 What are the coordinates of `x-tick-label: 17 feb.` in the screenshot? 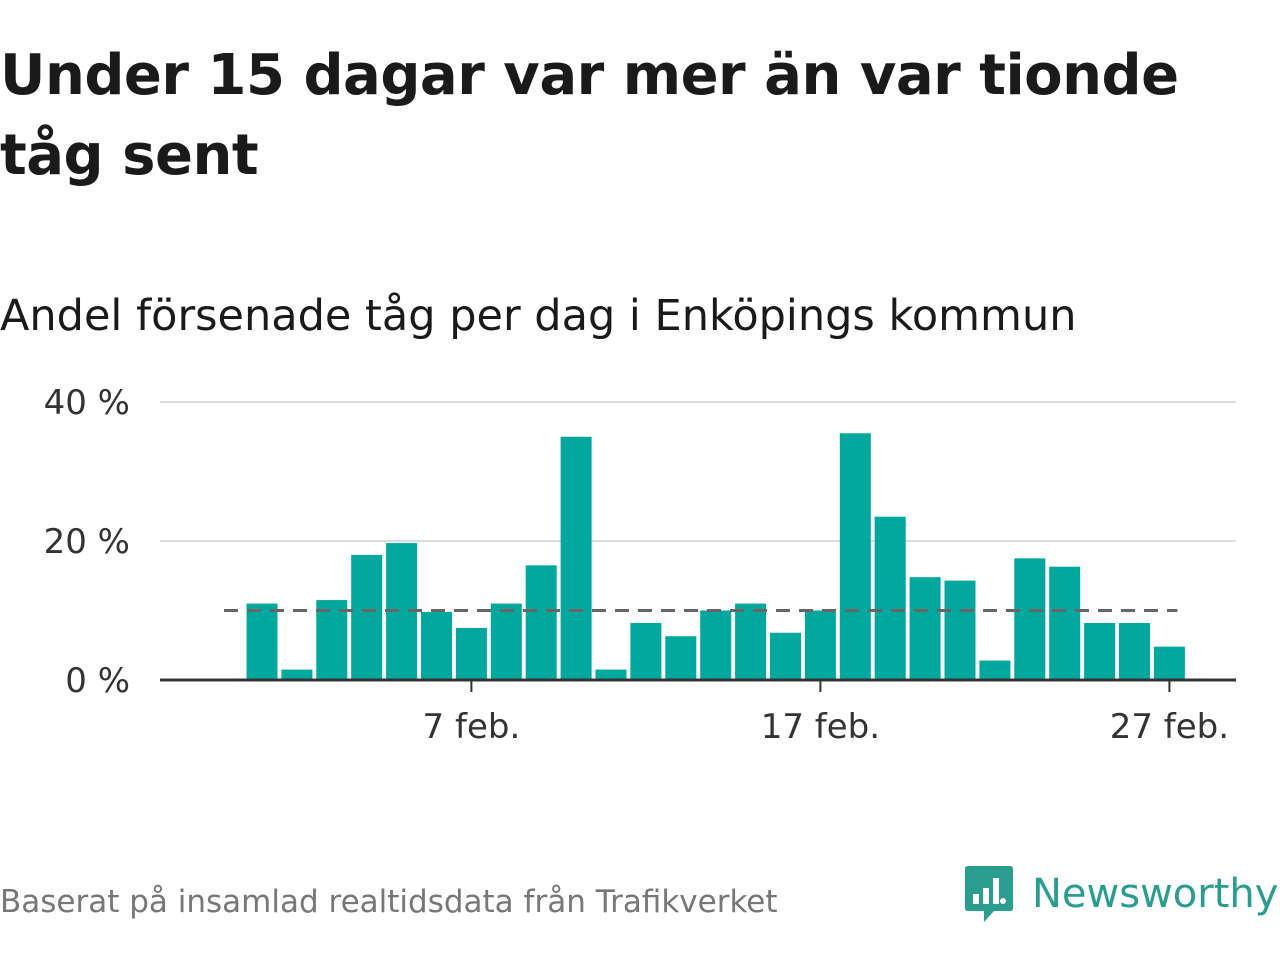 It's located at (820, 727).